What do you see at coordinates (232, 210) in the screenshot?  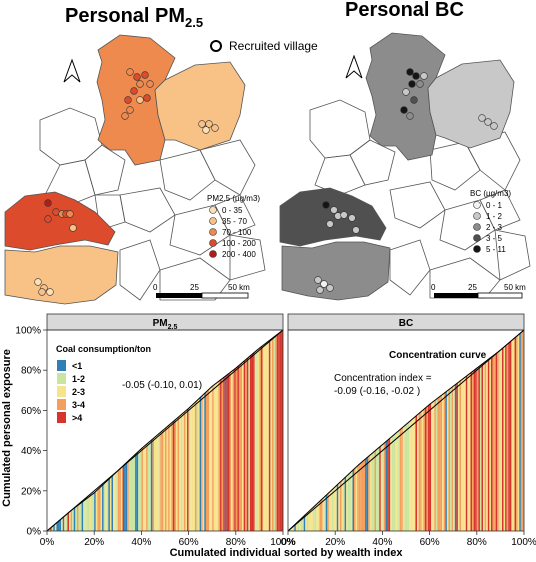 I see `legend-label: 0 - 35` at bounding box center [232, 210].